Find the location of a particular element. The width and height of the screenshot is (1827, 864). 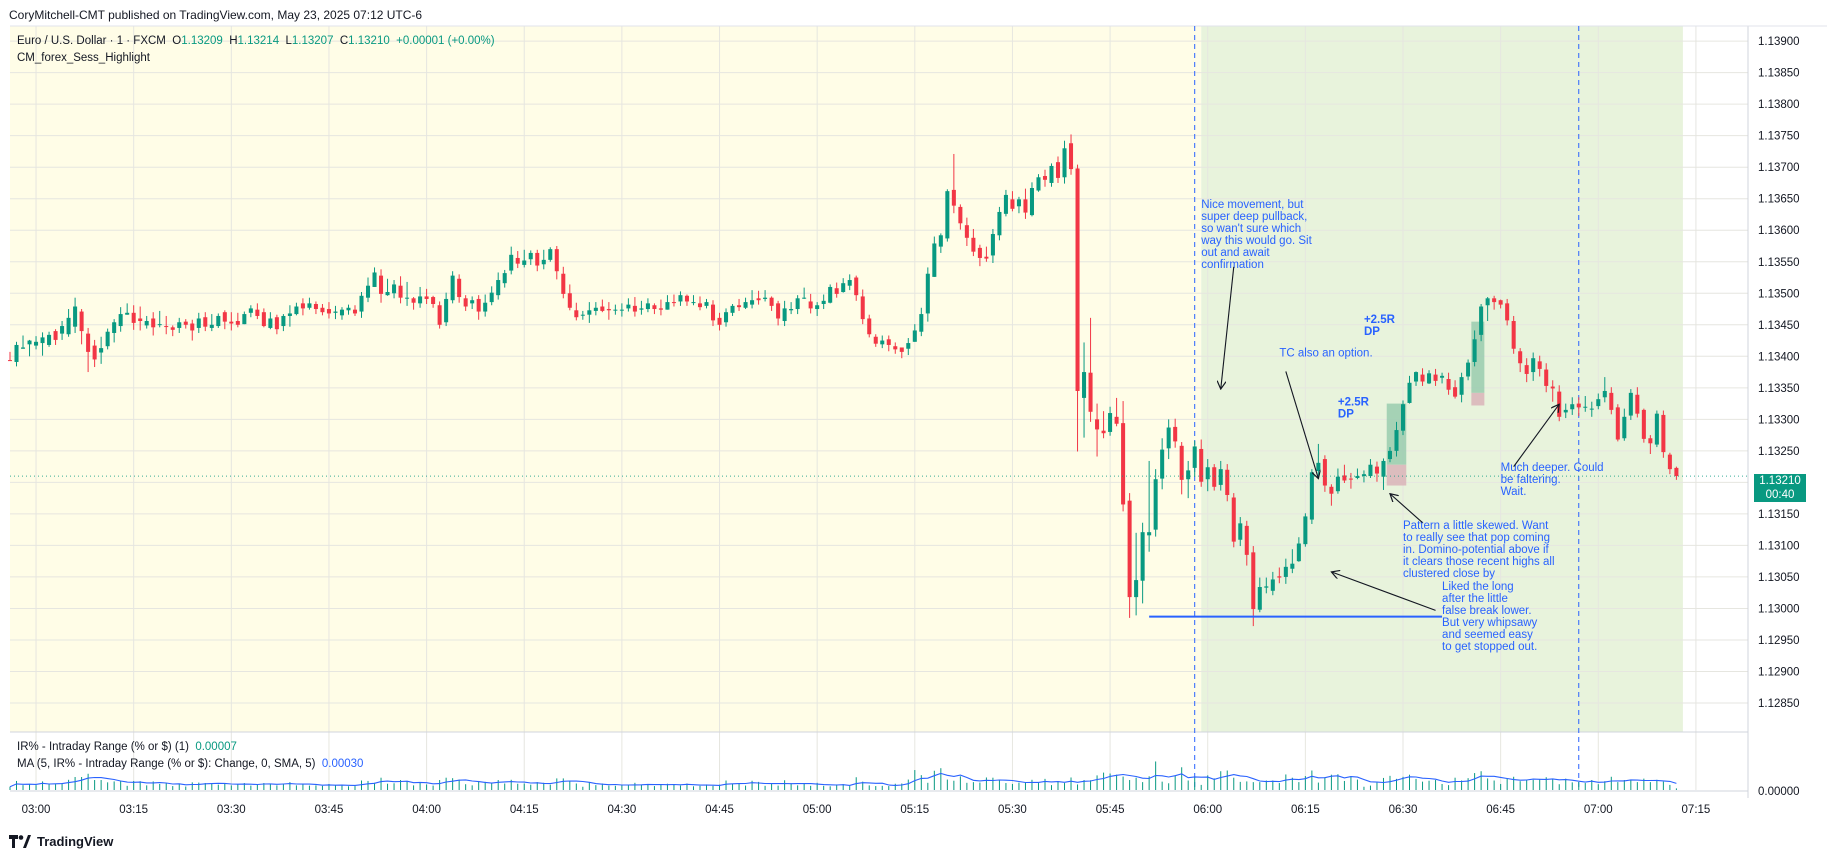

annotation-text: +2.5R DP is located at coordinates (1380, 326).